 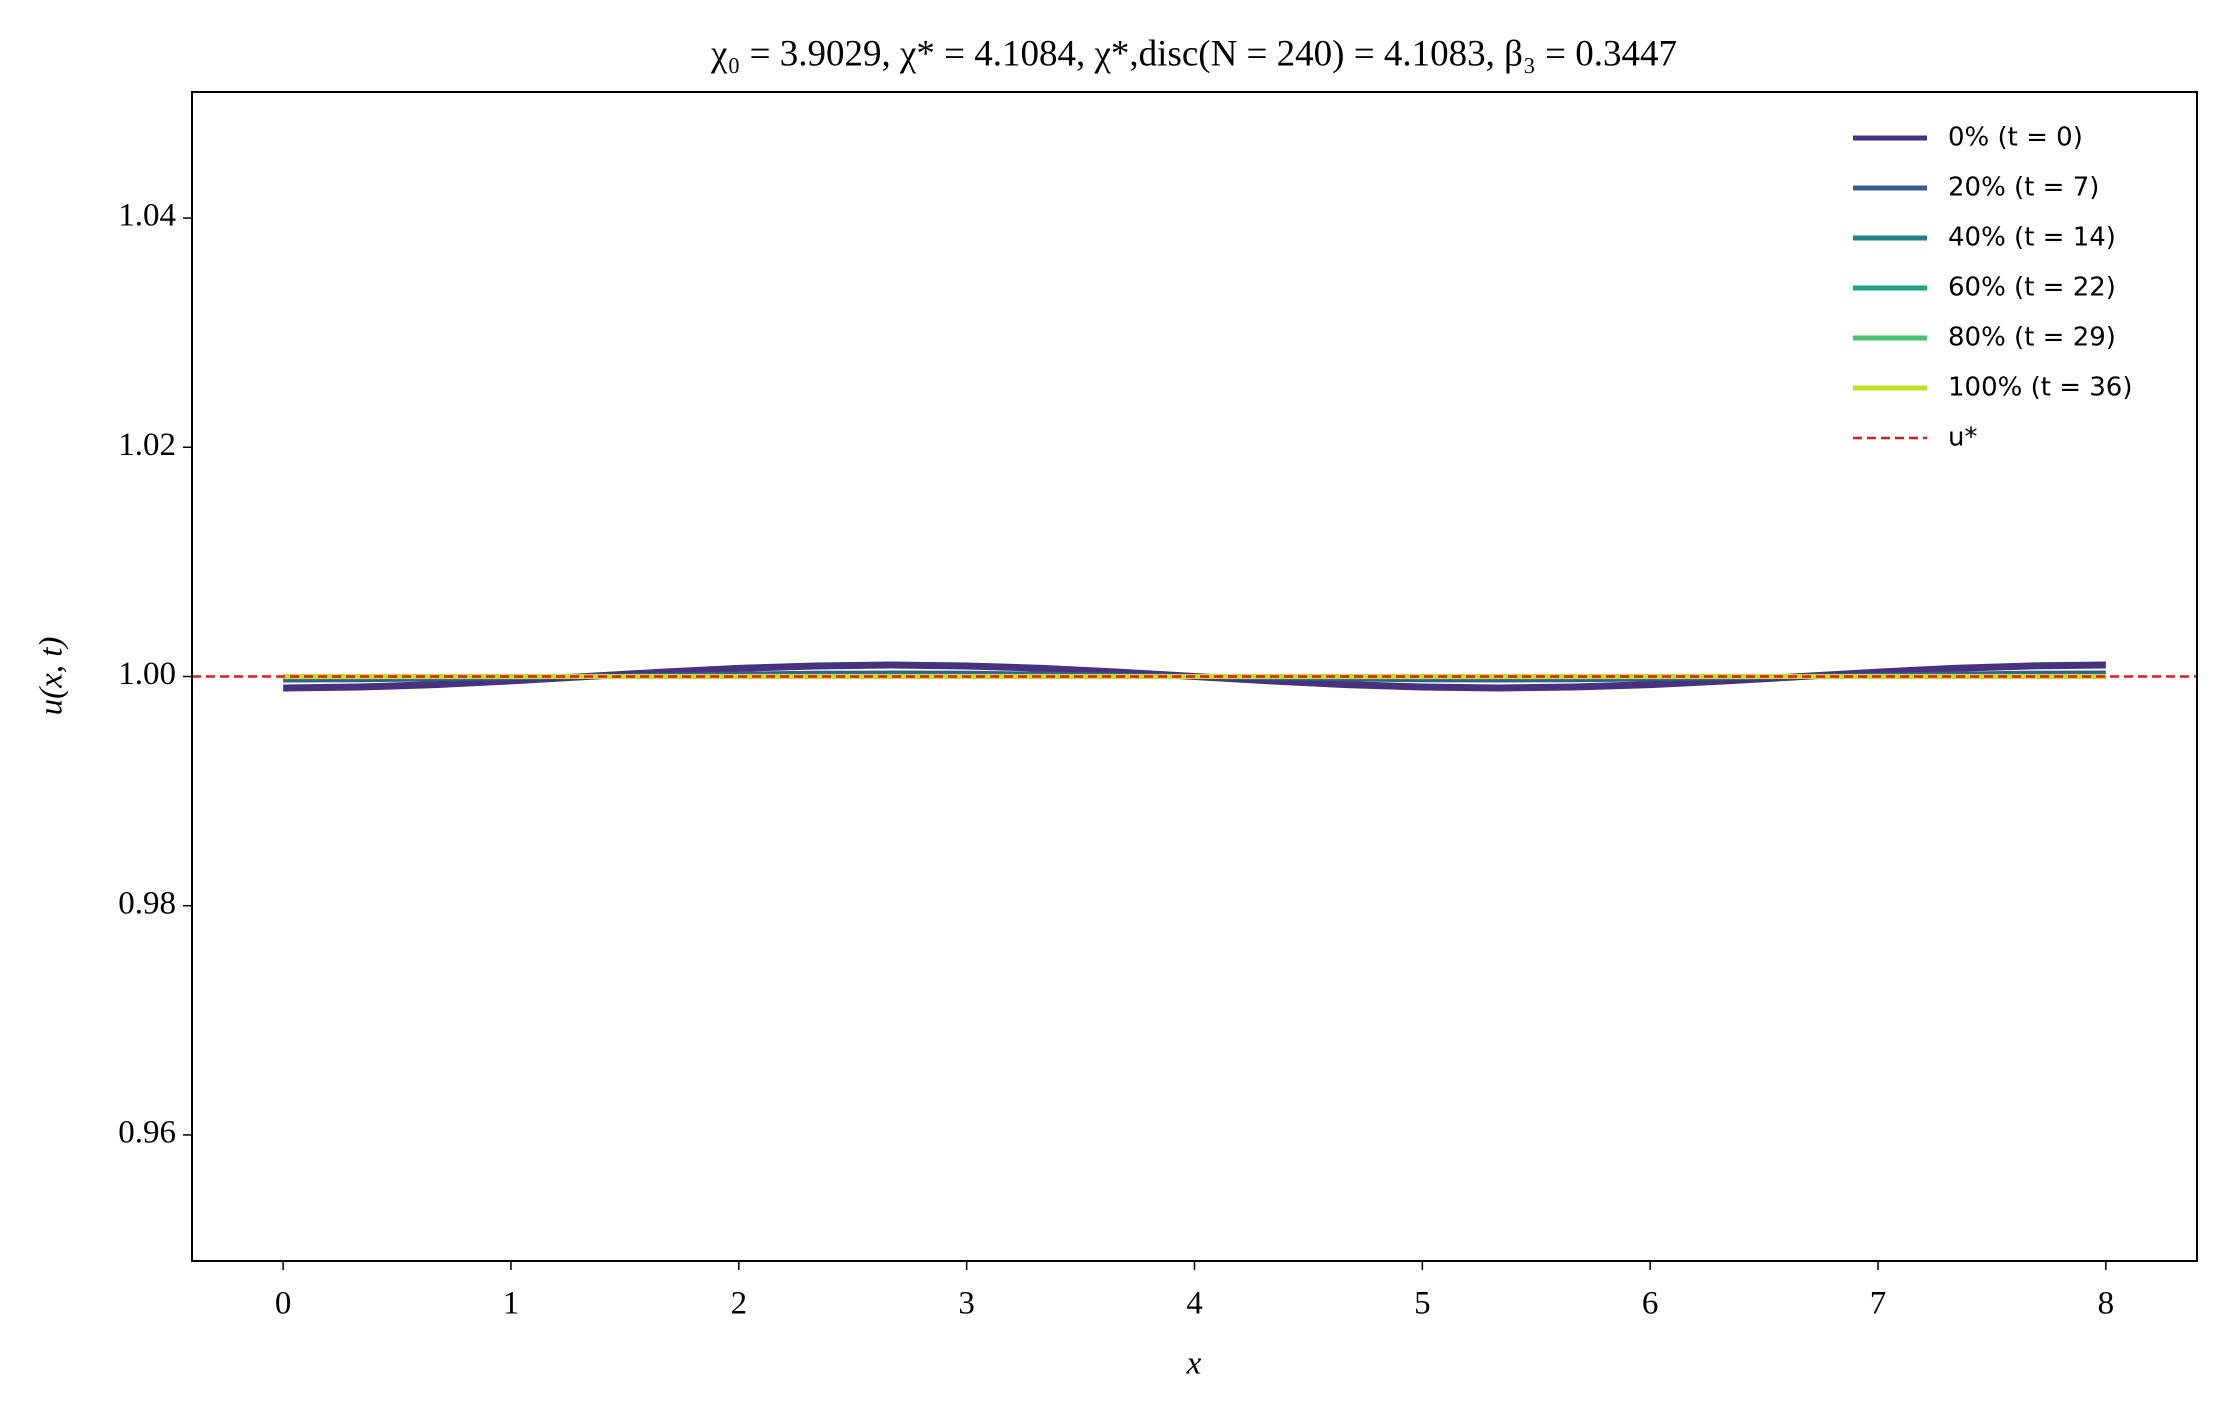 What do you see at coordinates (283, 1304) in the screenshot?
I see `x-tick-label: 0` at bounding box center [283, 1304].